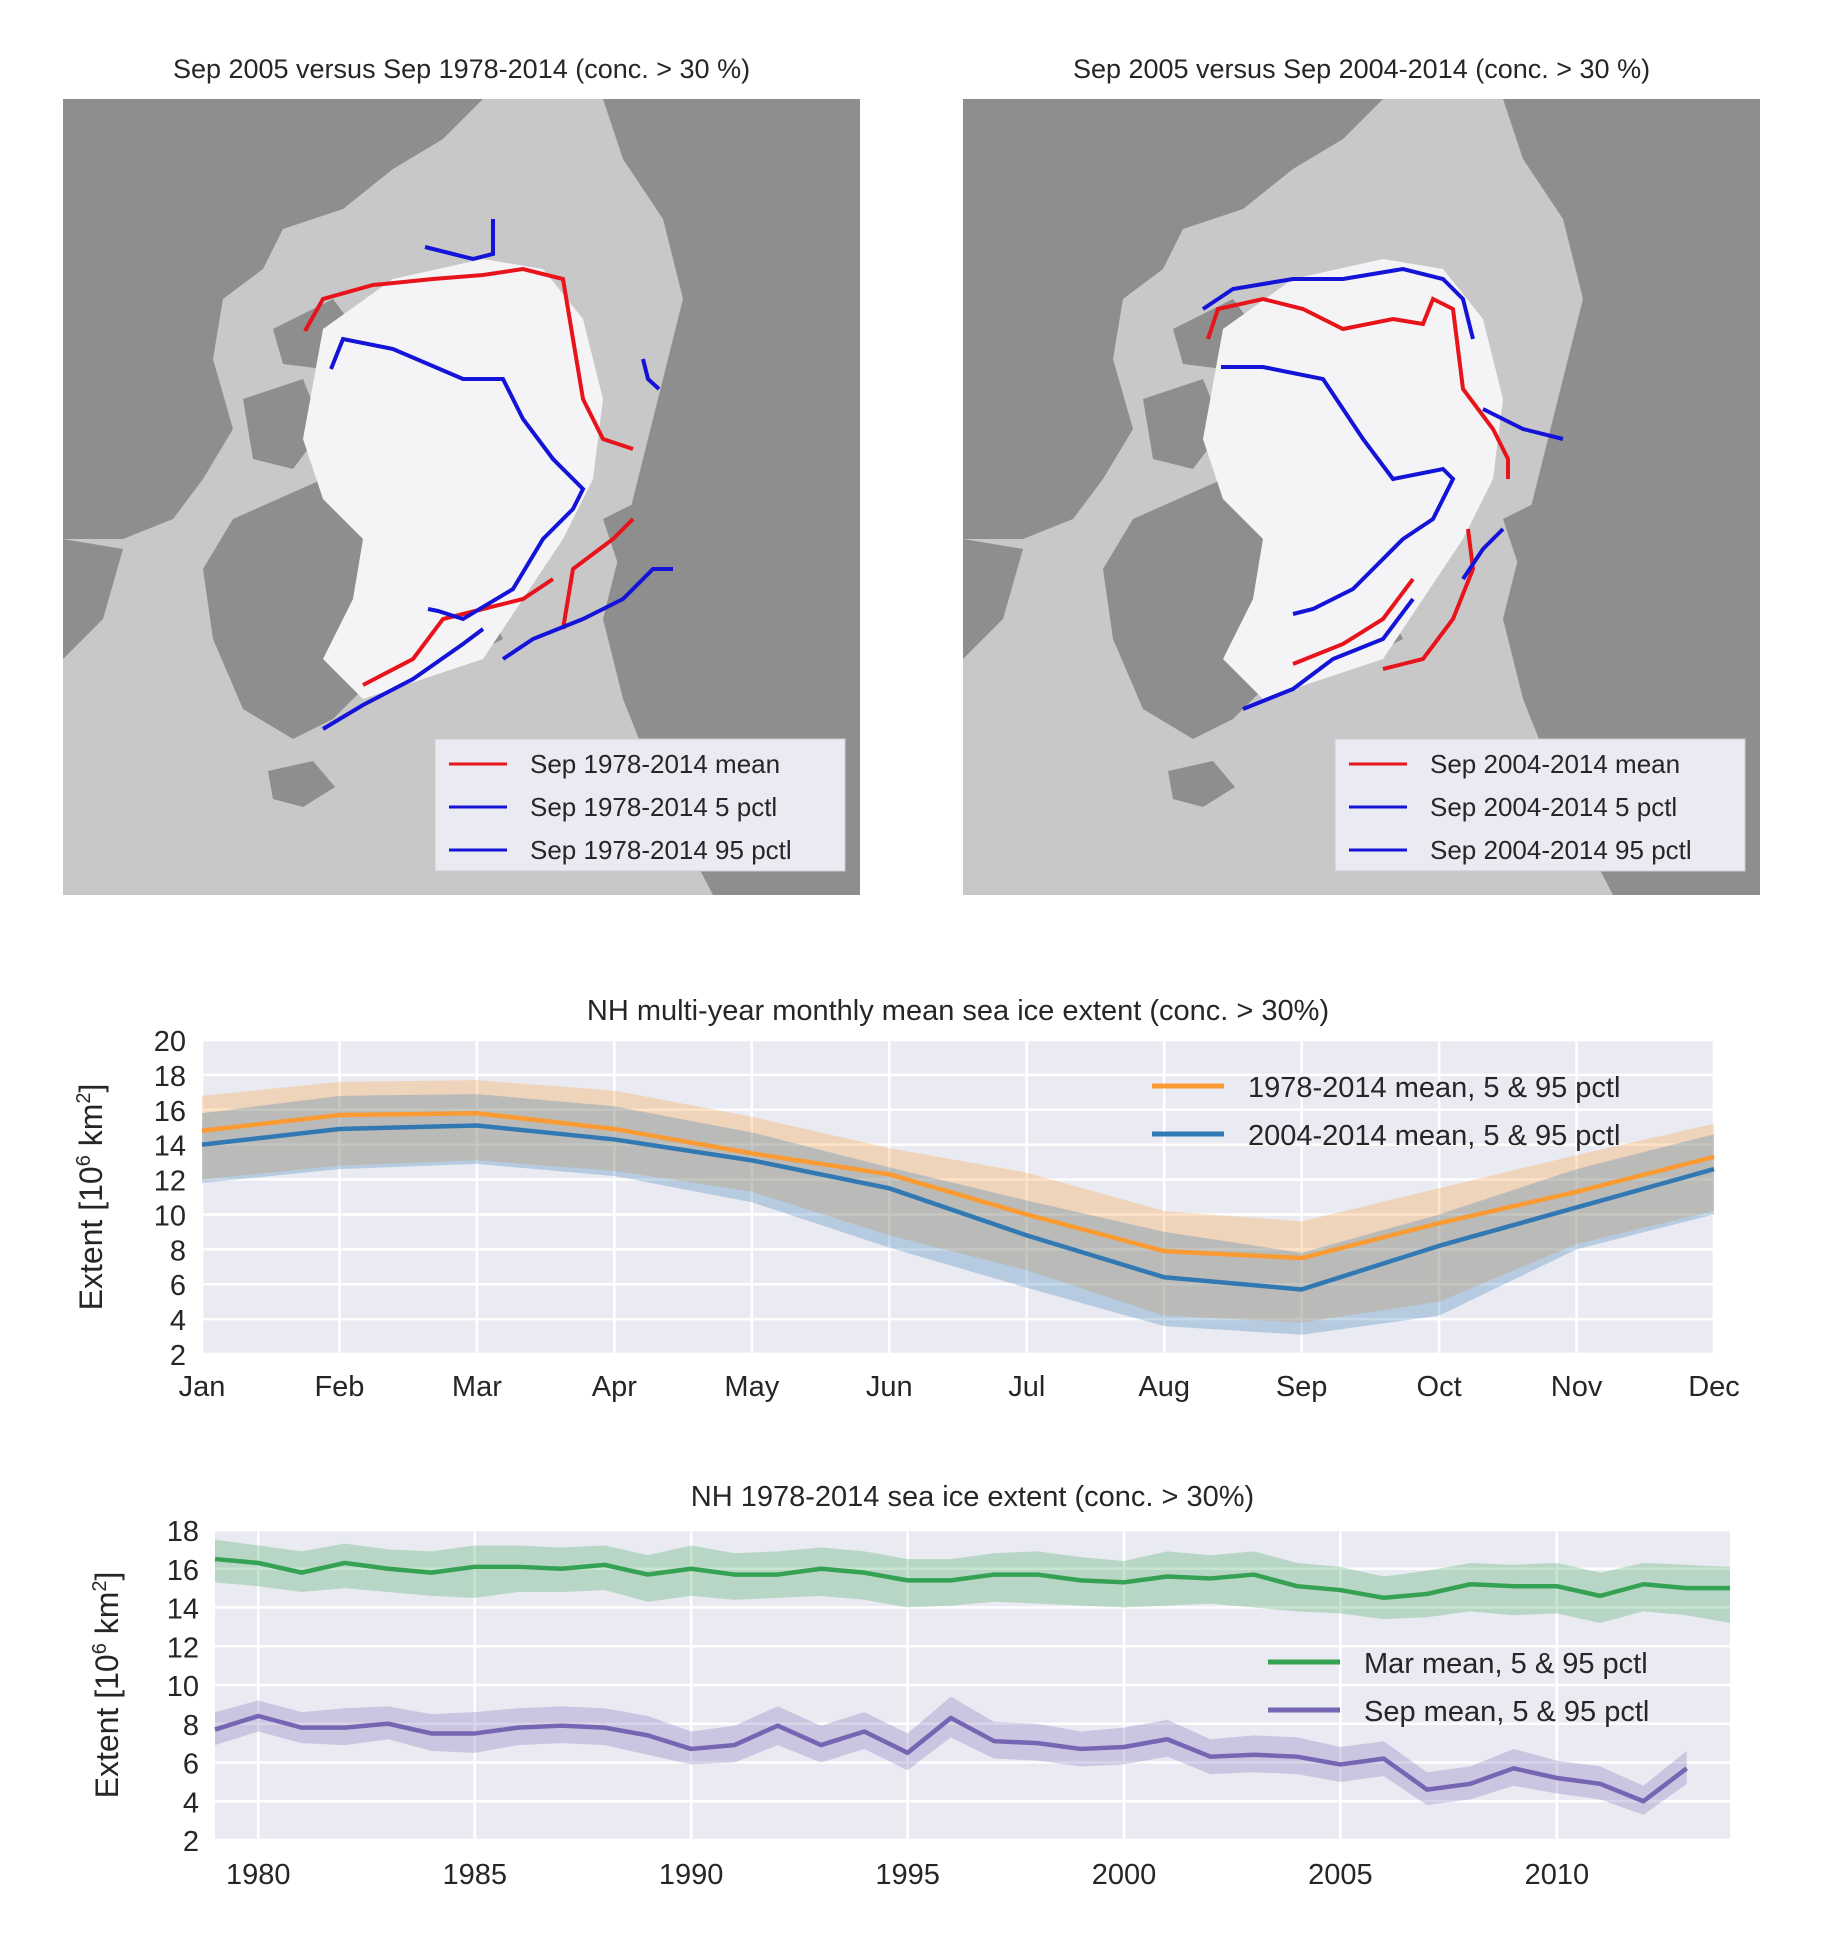 The width and height of the screenshot is (1824, 1956). I want to click on x-tick-label: 1995, so click(907, 1875).